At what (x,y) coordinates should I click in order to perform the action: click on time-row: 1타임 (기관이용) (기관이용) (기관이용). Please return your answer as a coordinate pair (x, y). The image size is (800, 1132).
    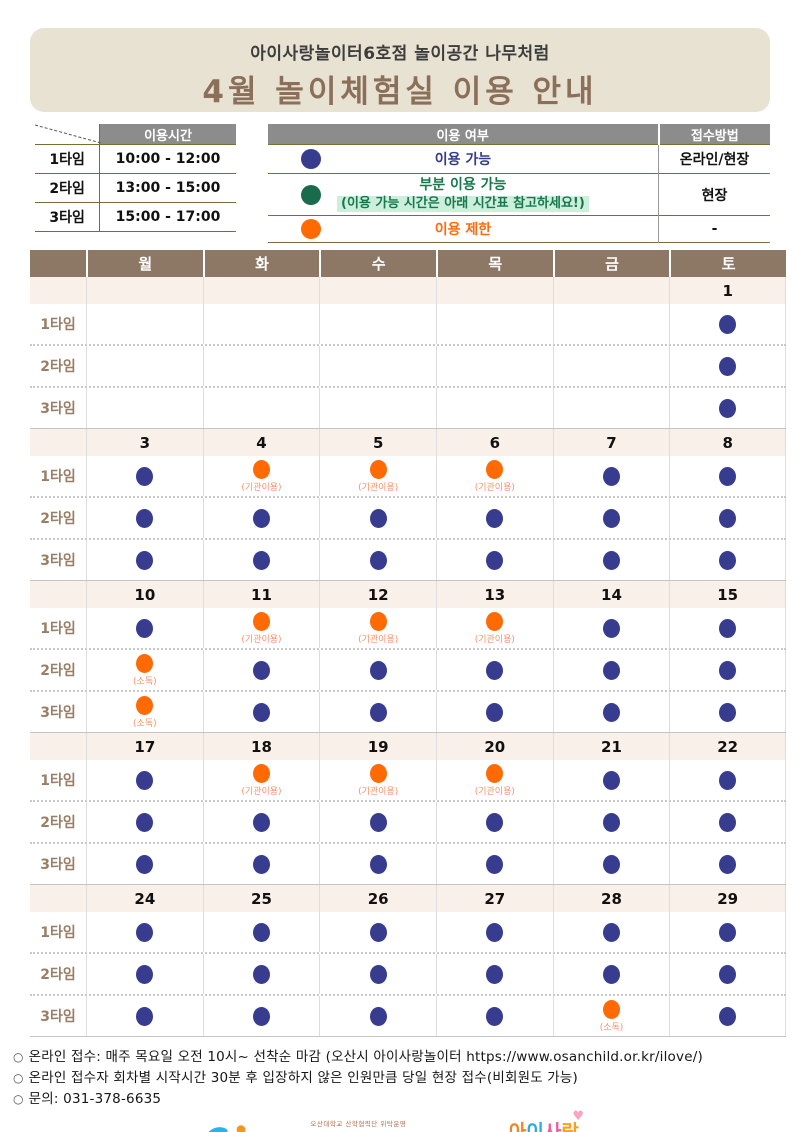
    Looking at the image, I should click on (408, 628).